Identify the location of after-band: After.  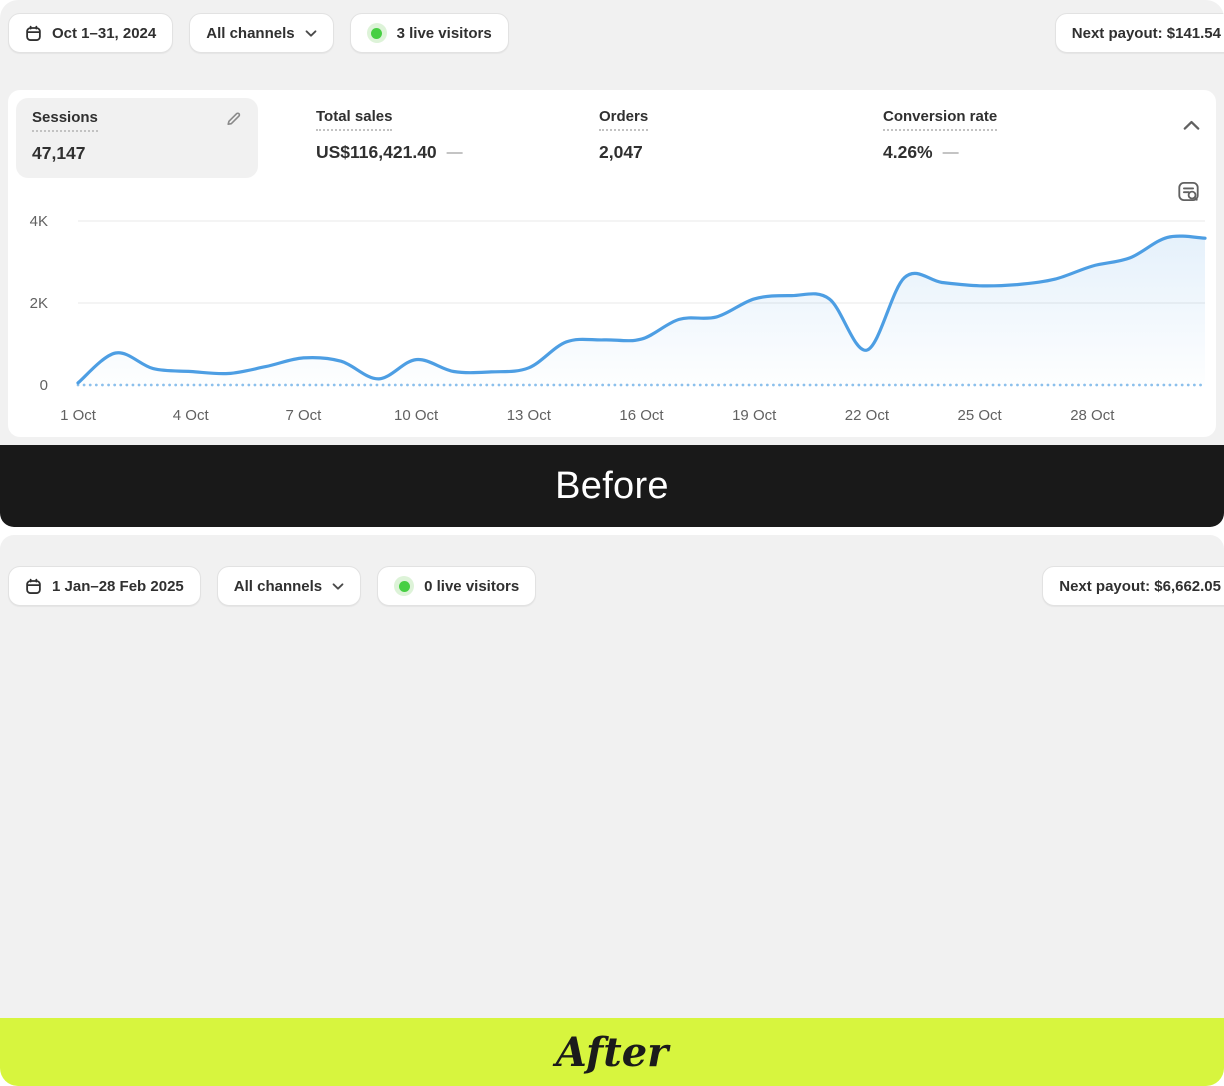
(612, 1052).